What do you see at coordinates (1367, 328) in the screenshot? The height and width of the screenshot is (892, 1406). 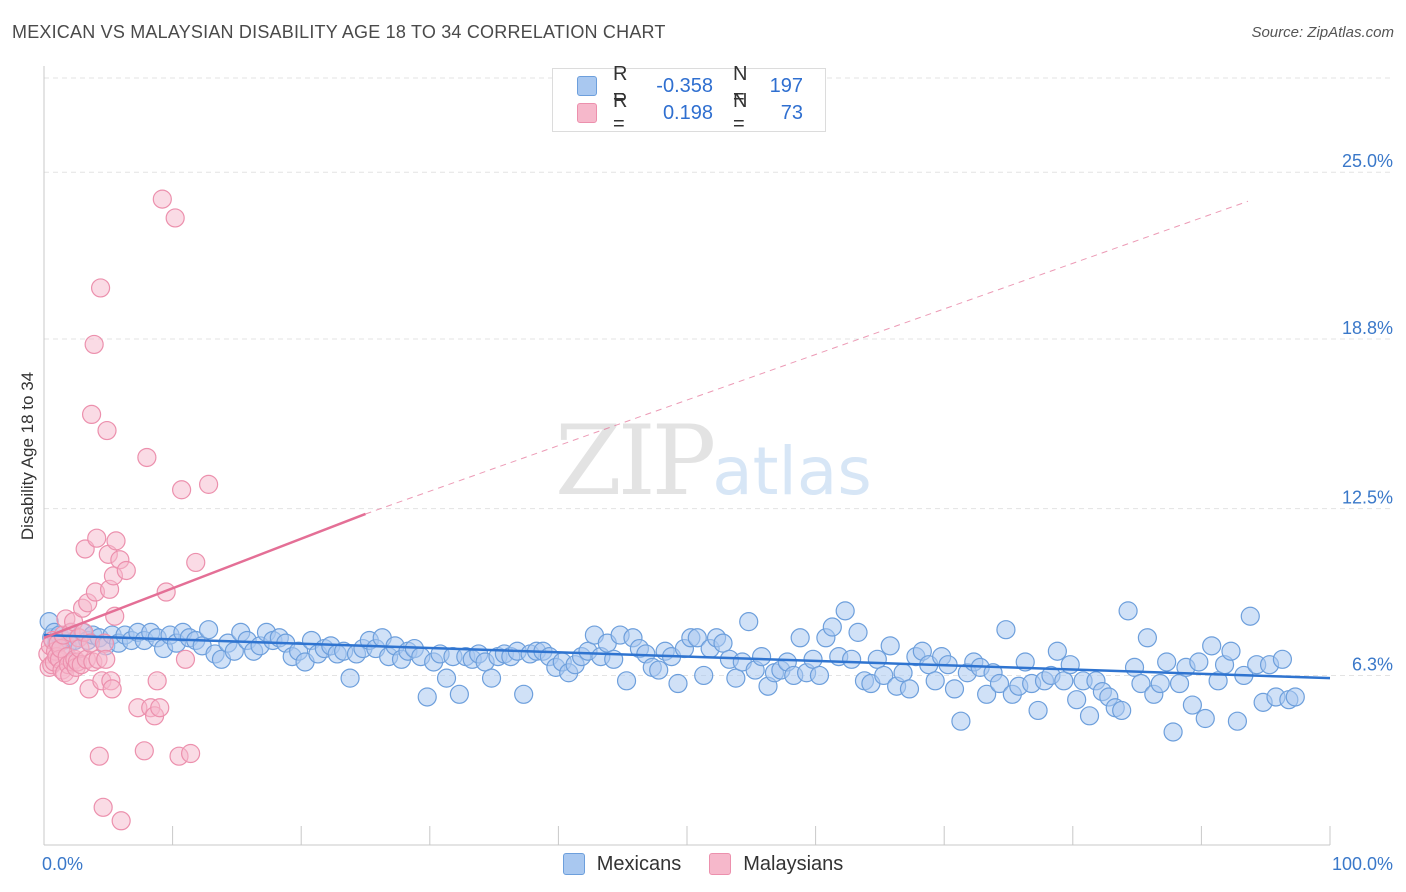 I see `y-tick-label: 18.8%` at bounding box center [1367, 328].